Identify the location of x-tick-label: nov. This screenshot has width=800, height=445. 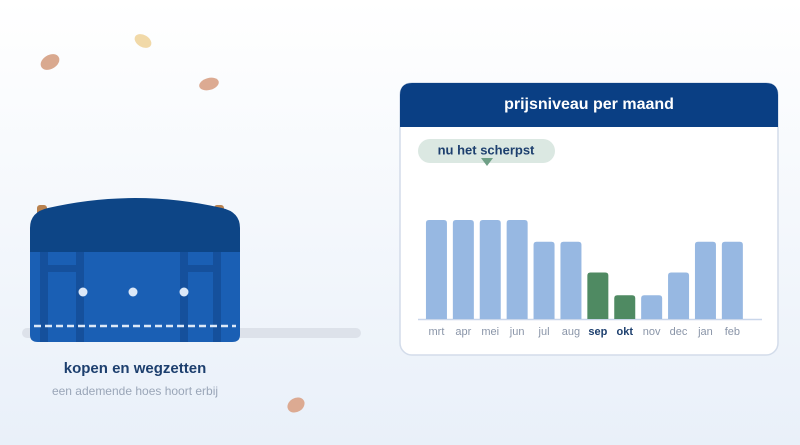
(652, 332).